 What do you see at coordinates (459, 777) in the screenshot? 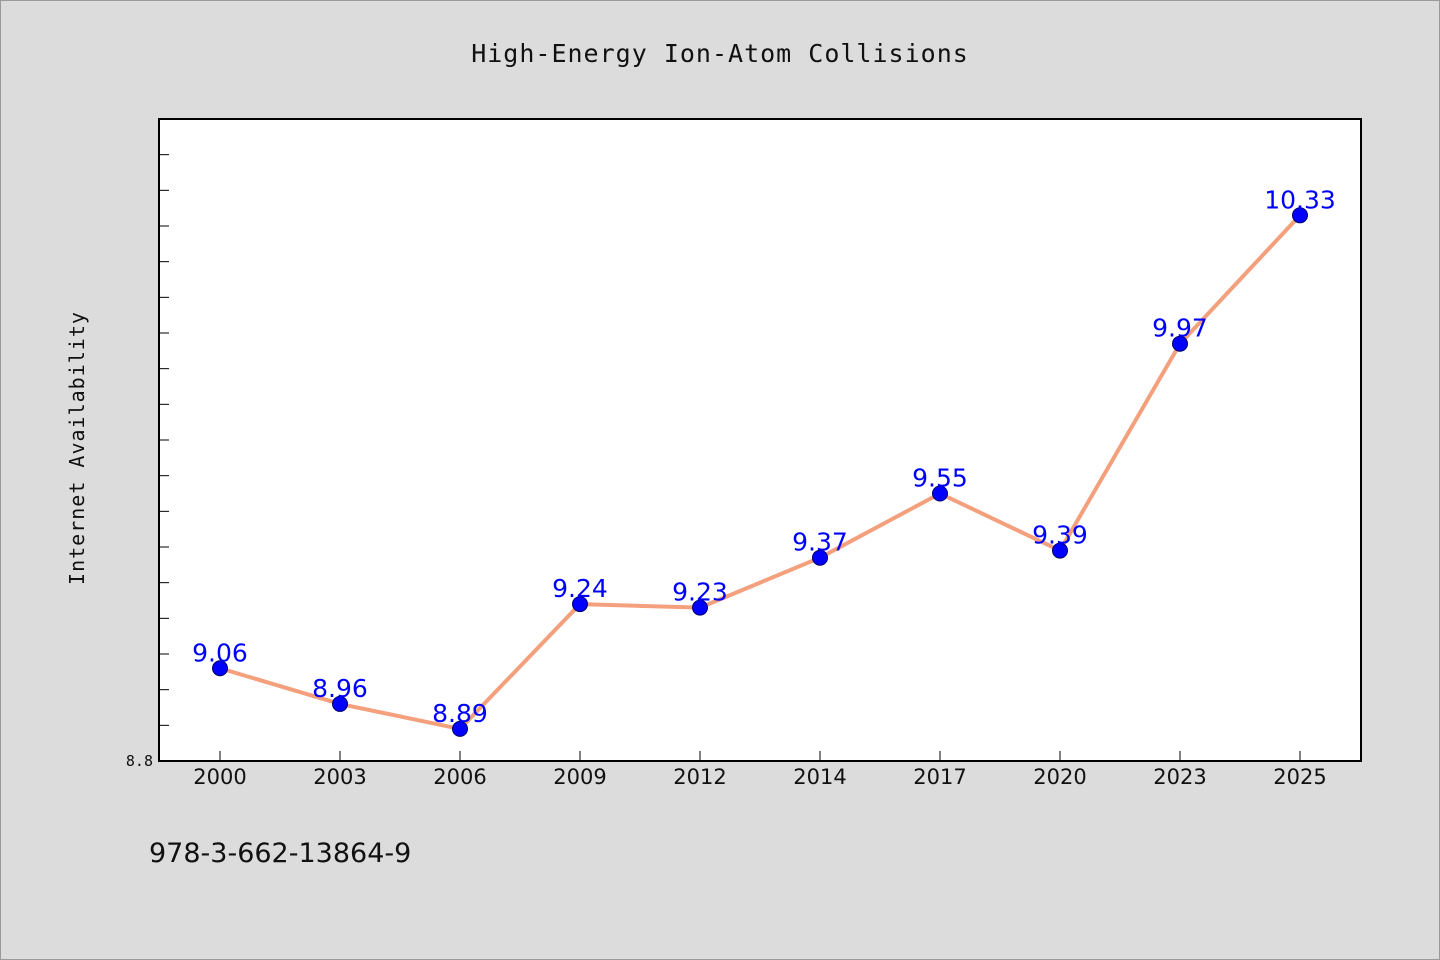
I see `x-tick-label: 2006` at bounding box center [459, 777].